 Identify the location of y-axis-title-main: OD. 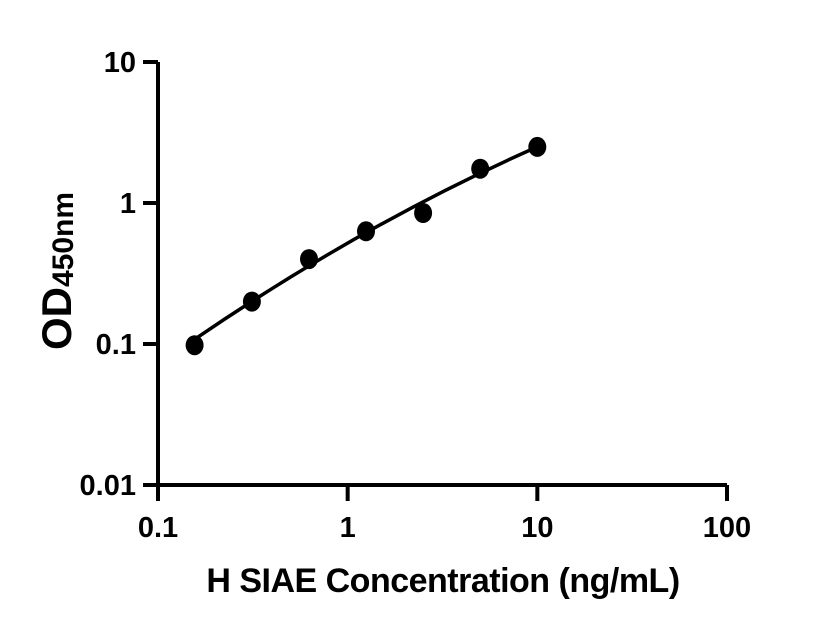
(56, 318).